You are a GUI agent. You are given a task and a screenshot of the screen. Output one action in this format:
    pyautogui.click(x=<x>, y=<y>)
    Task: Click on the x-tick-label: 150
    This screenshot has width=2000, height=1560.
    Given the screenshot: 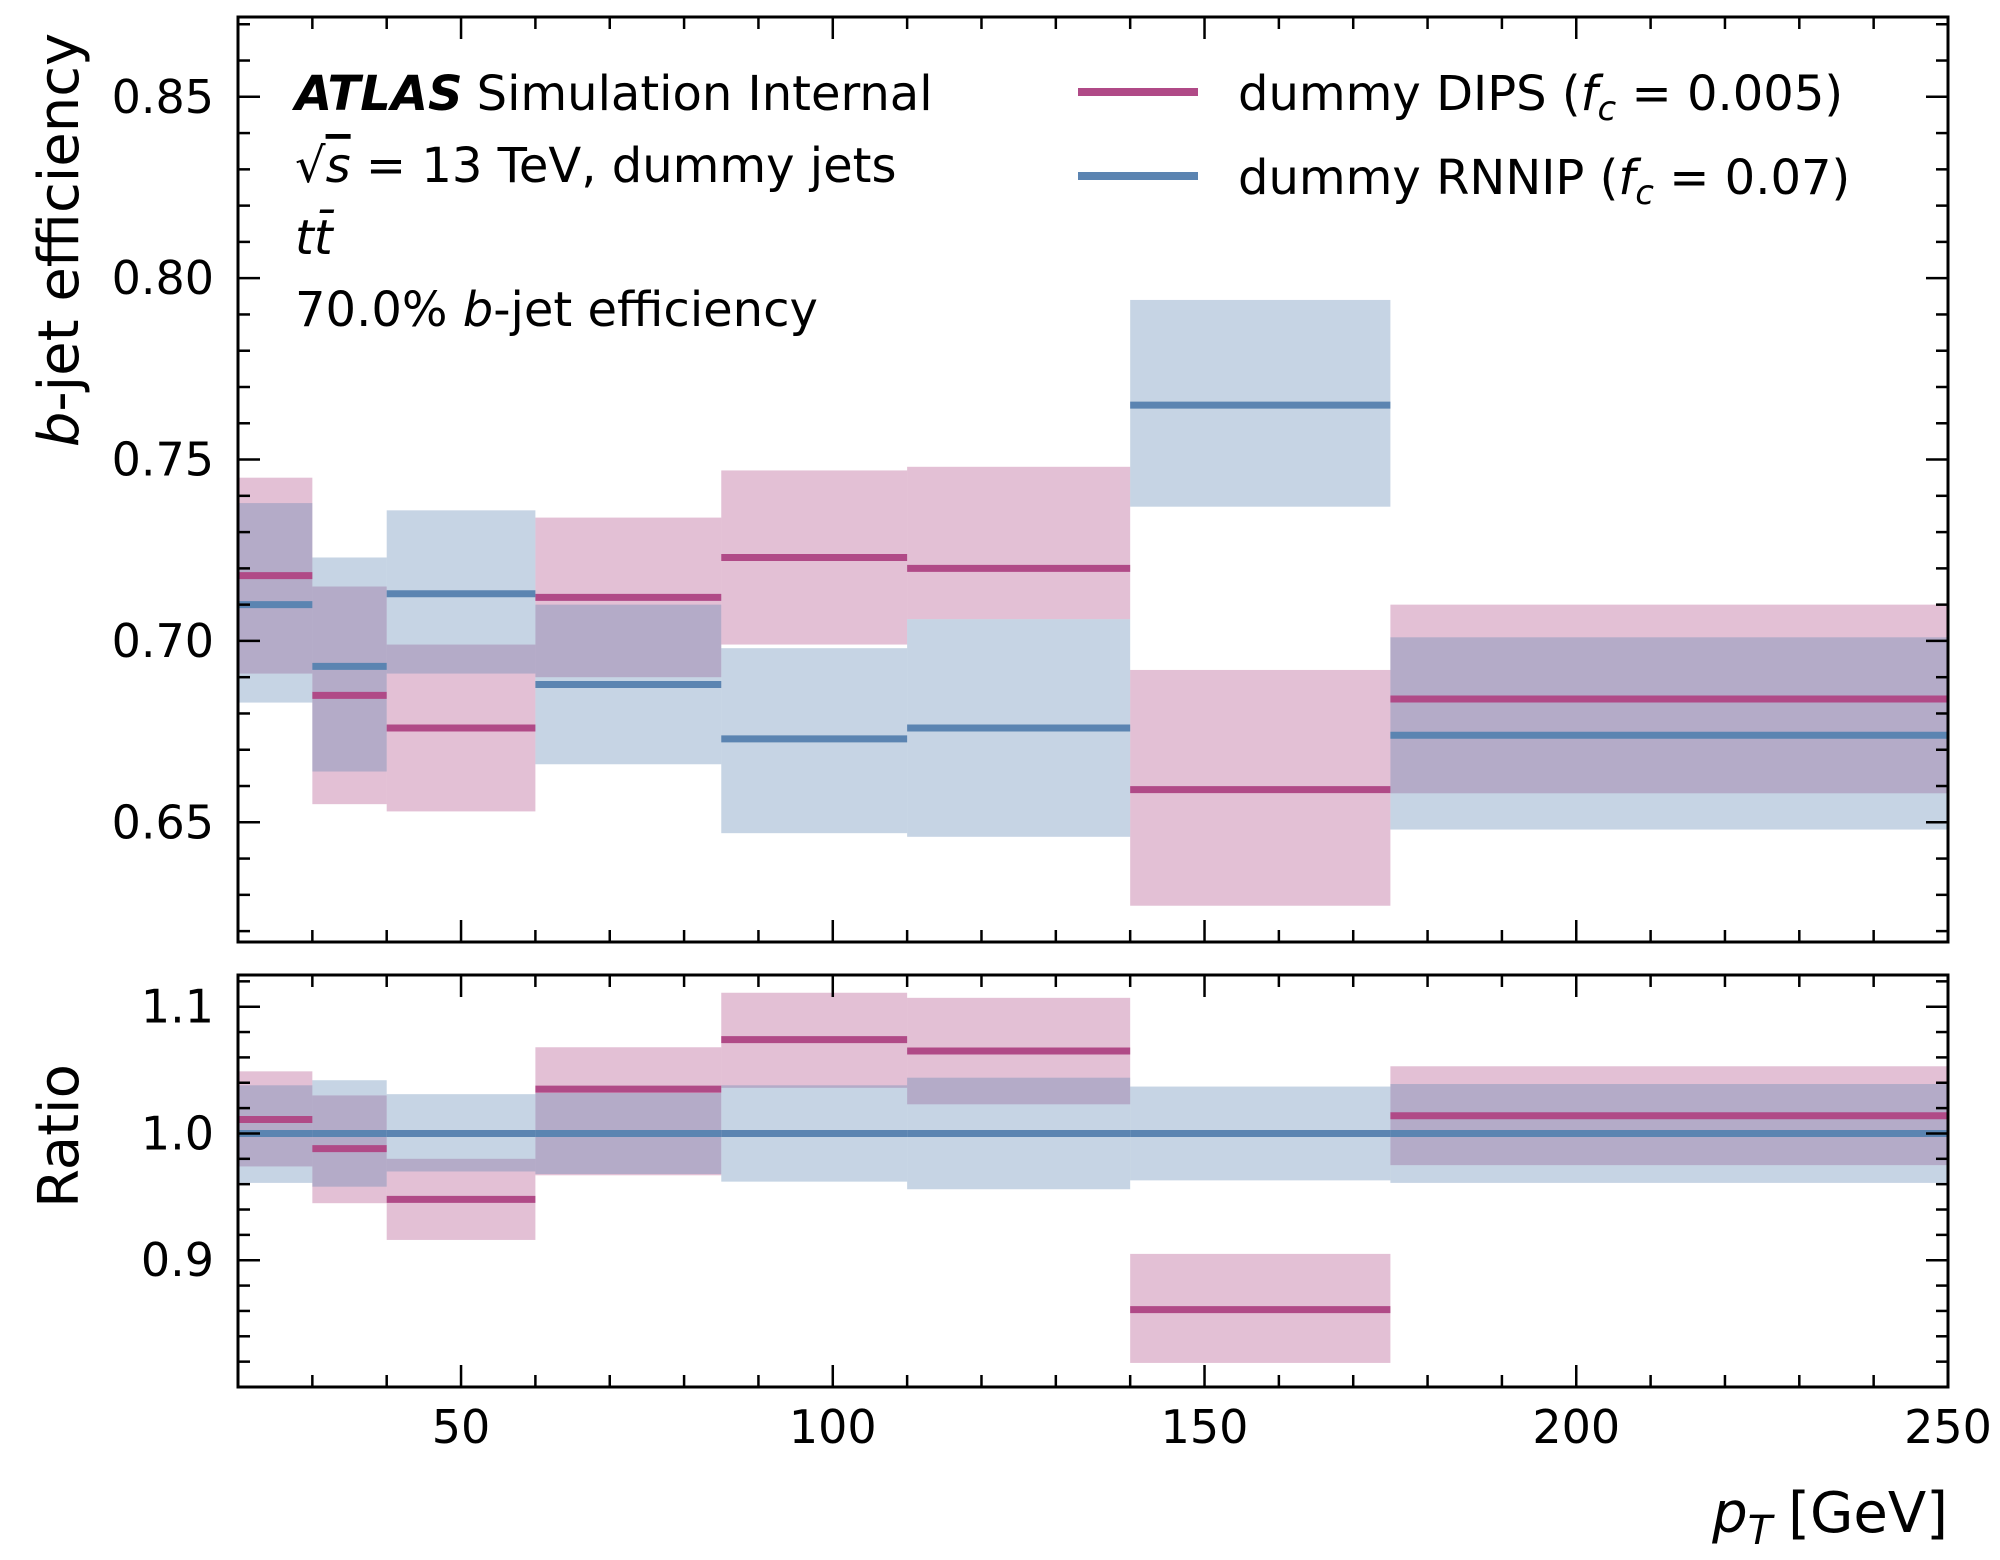 What is the action you would take?
    pyautogui.click(x=1205, y=1427)
    